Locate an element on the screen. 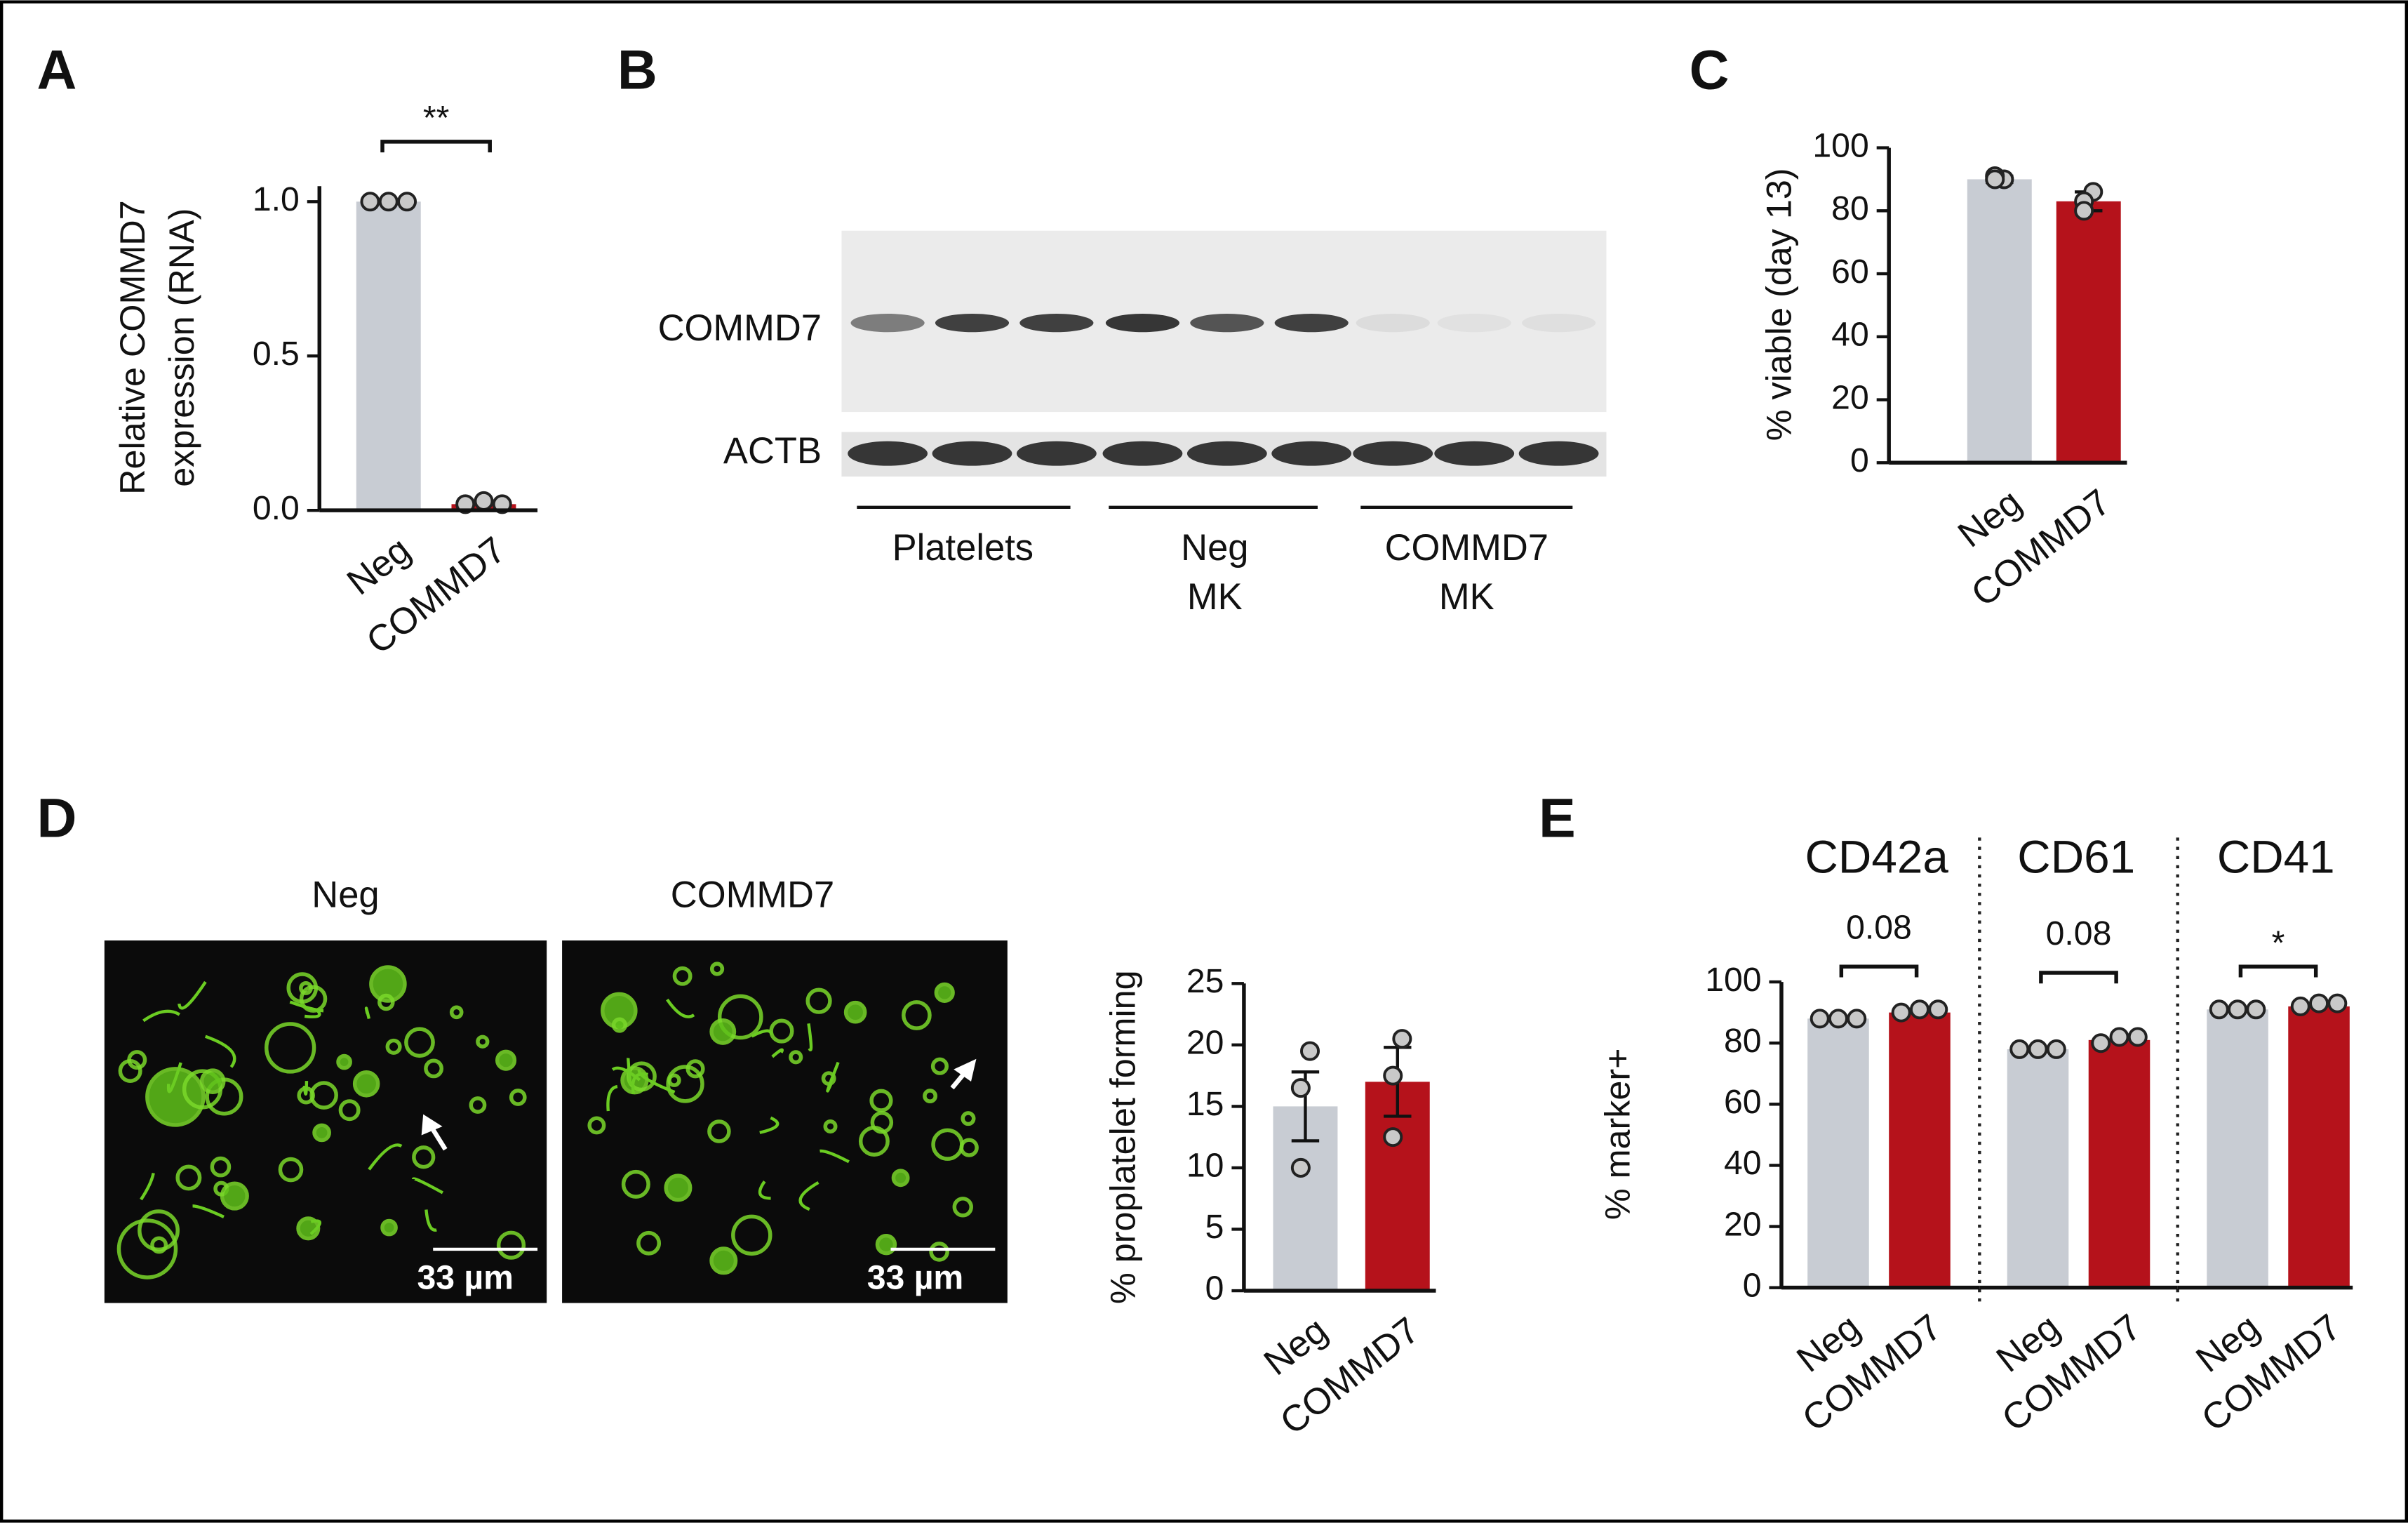  panel-label: B is located at coordinates (637, 69).